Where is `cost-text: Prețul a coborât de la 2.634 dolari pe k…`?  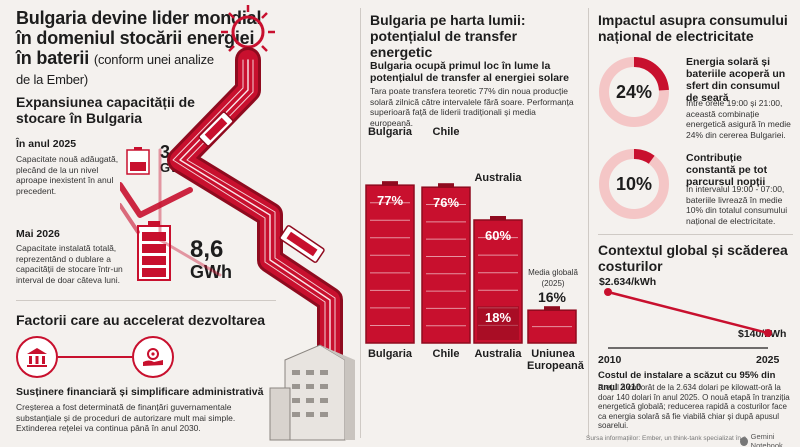
cost-text: Prețul a coborât de la 2.634 dolari pe k… is located at coordinates (694, 406).